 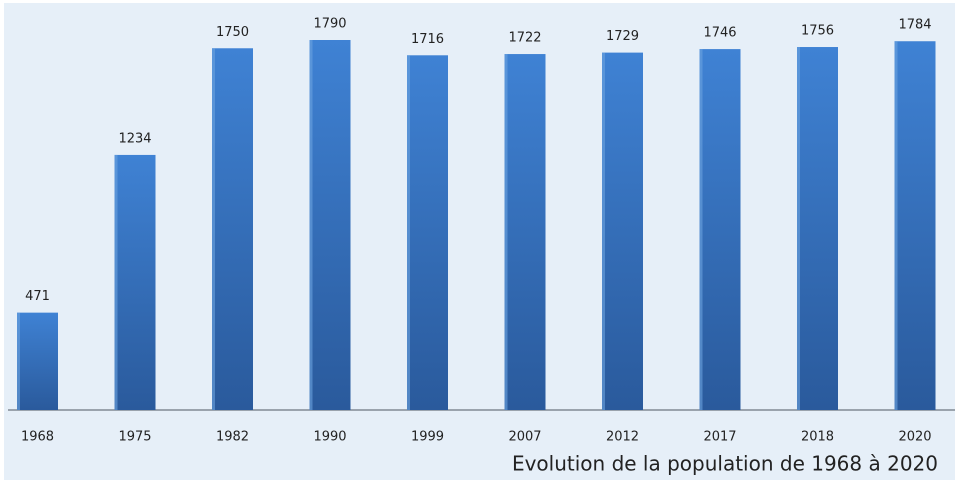 What do you see at coordinates (622, 36) in the screenshot?
I see `value-label: 1729` at bounding box center [622, 36].